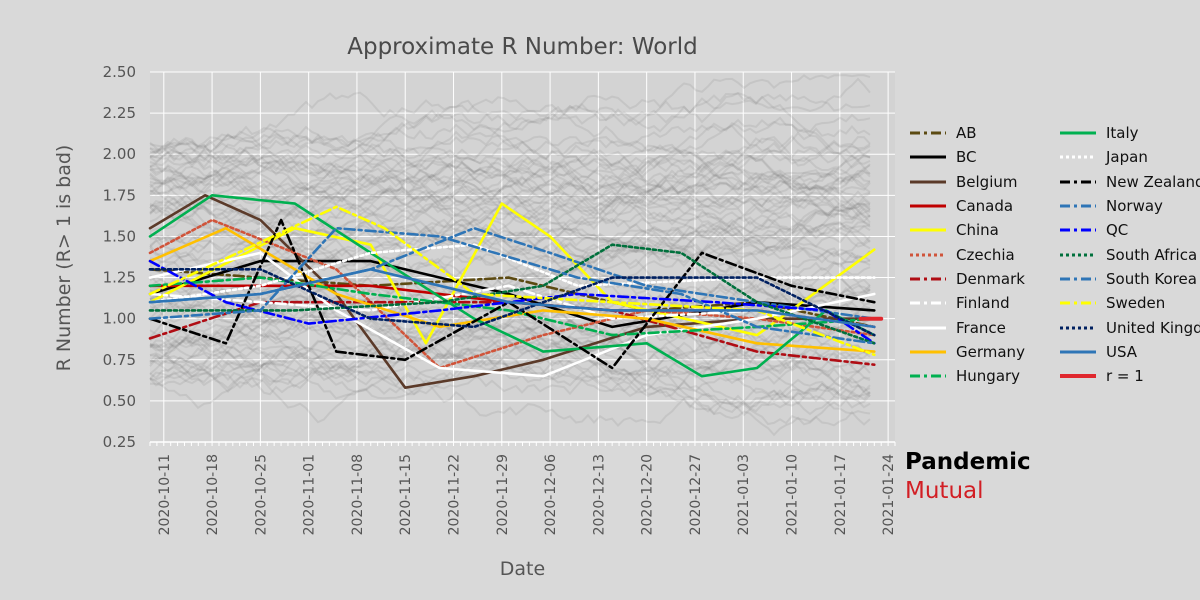 The image size is (1200, 600). I want to click on series-line-germany, so click(512, 289).